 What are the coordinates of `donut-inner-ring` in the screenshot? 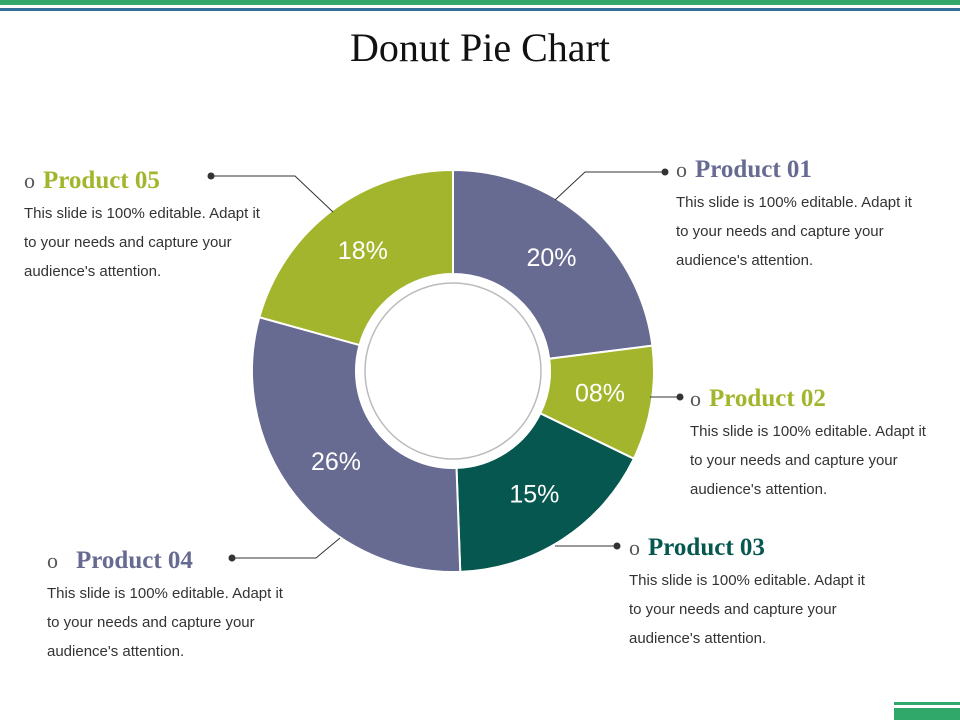 It's located at (453, 371).